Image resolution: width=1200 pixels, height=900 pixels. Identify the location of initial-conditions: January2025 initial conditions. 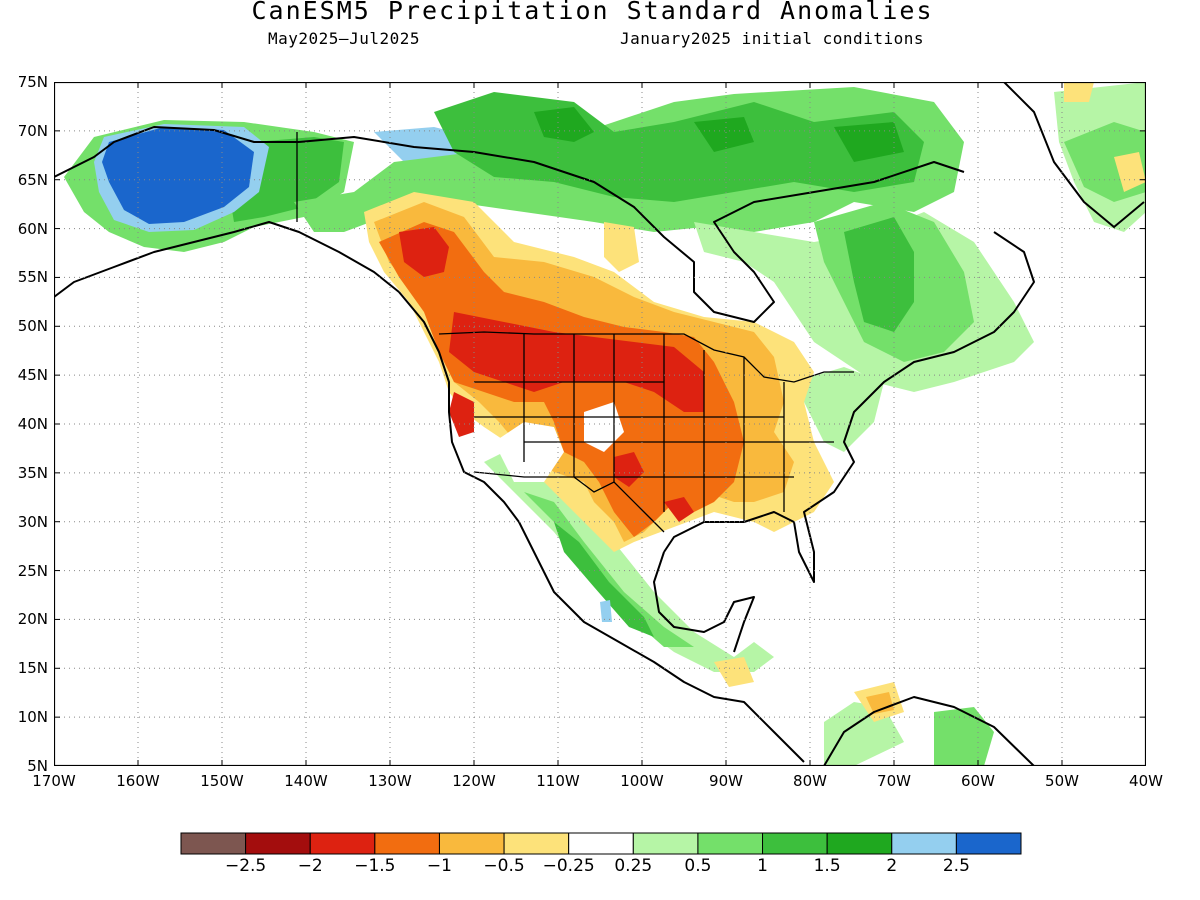
(772, 38).